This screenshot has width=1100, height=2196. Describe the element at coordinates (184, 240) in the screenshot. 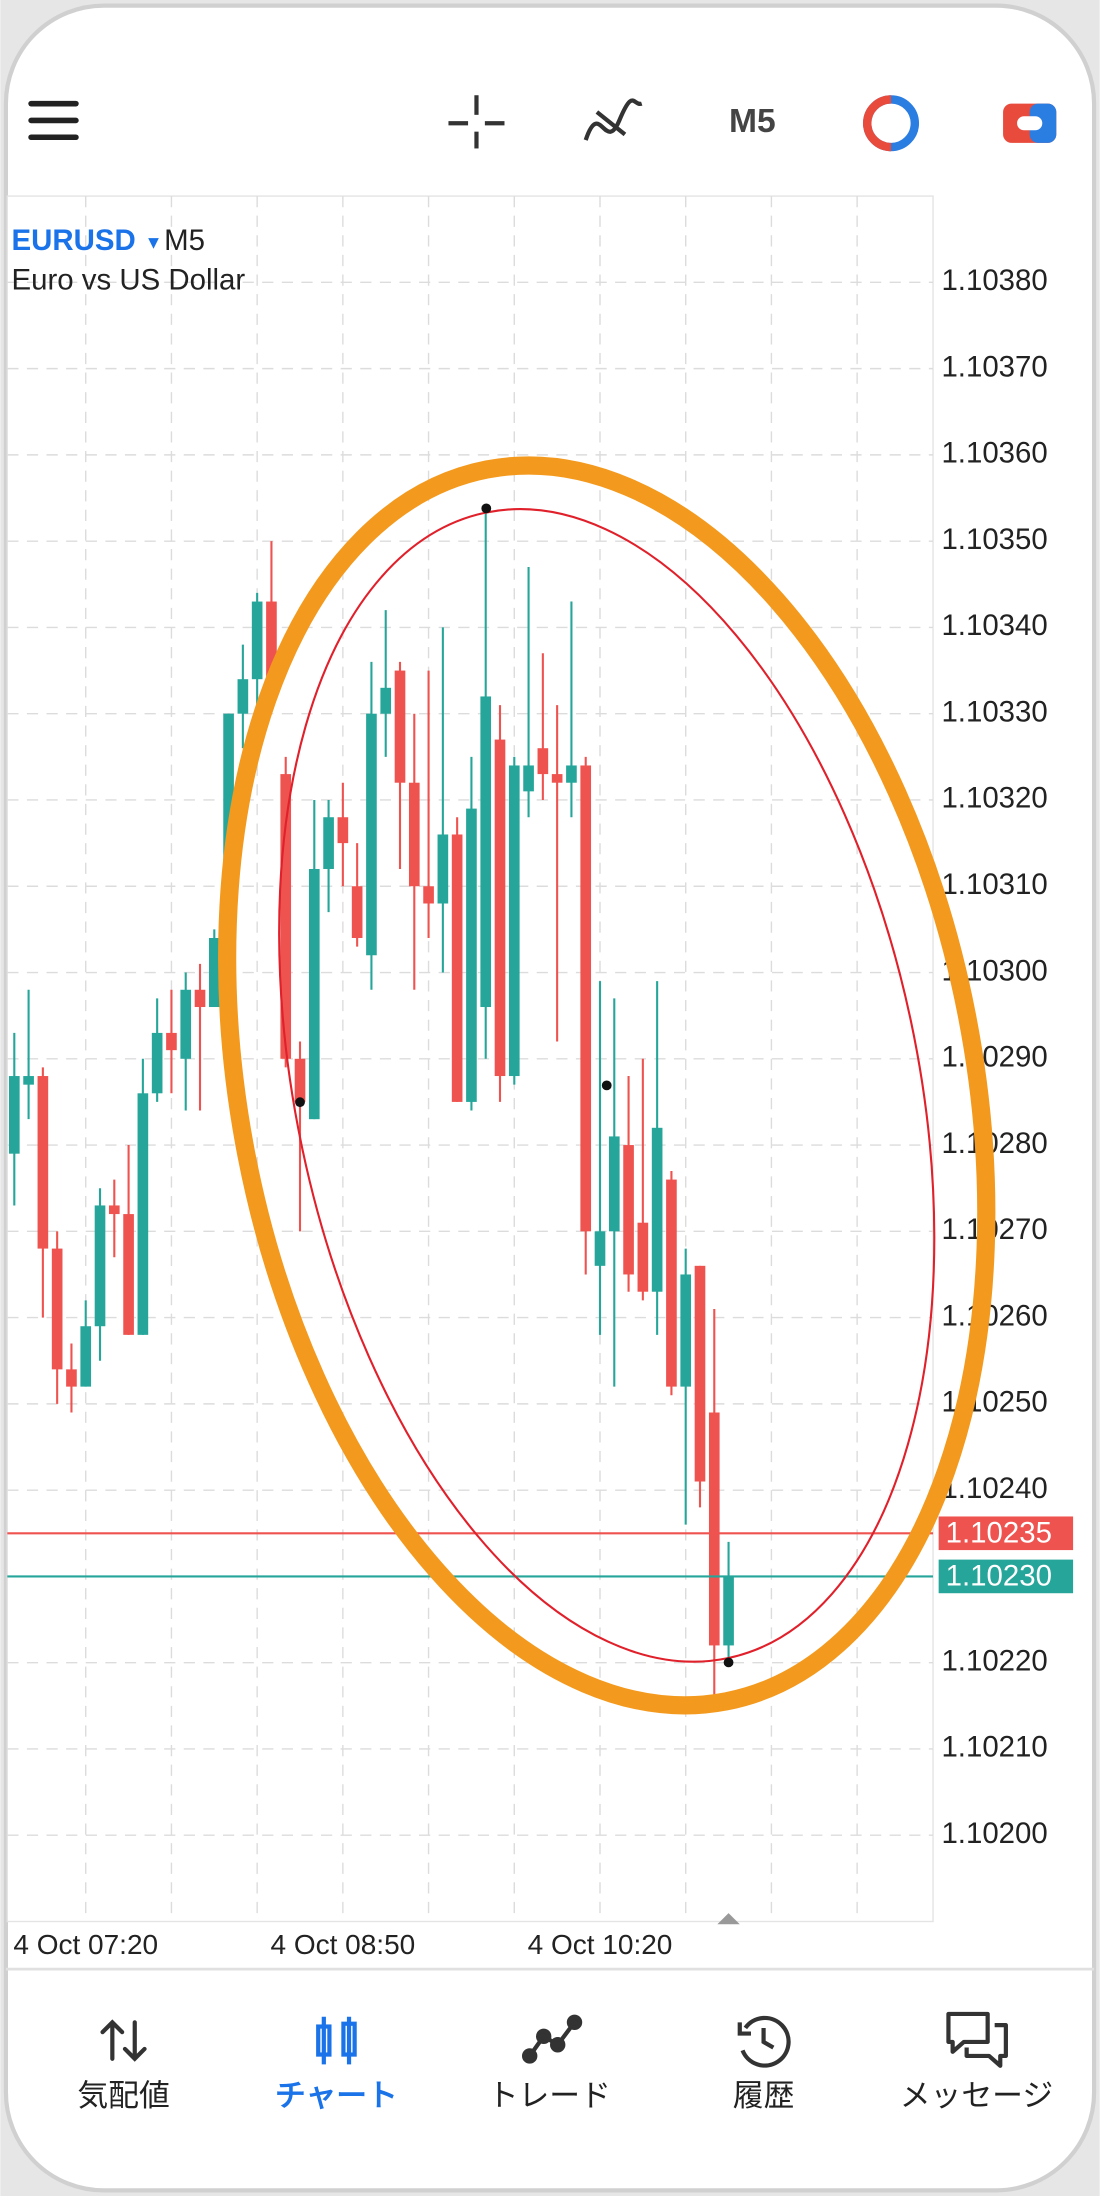

I see `chart-timeframe: M5` at that location.